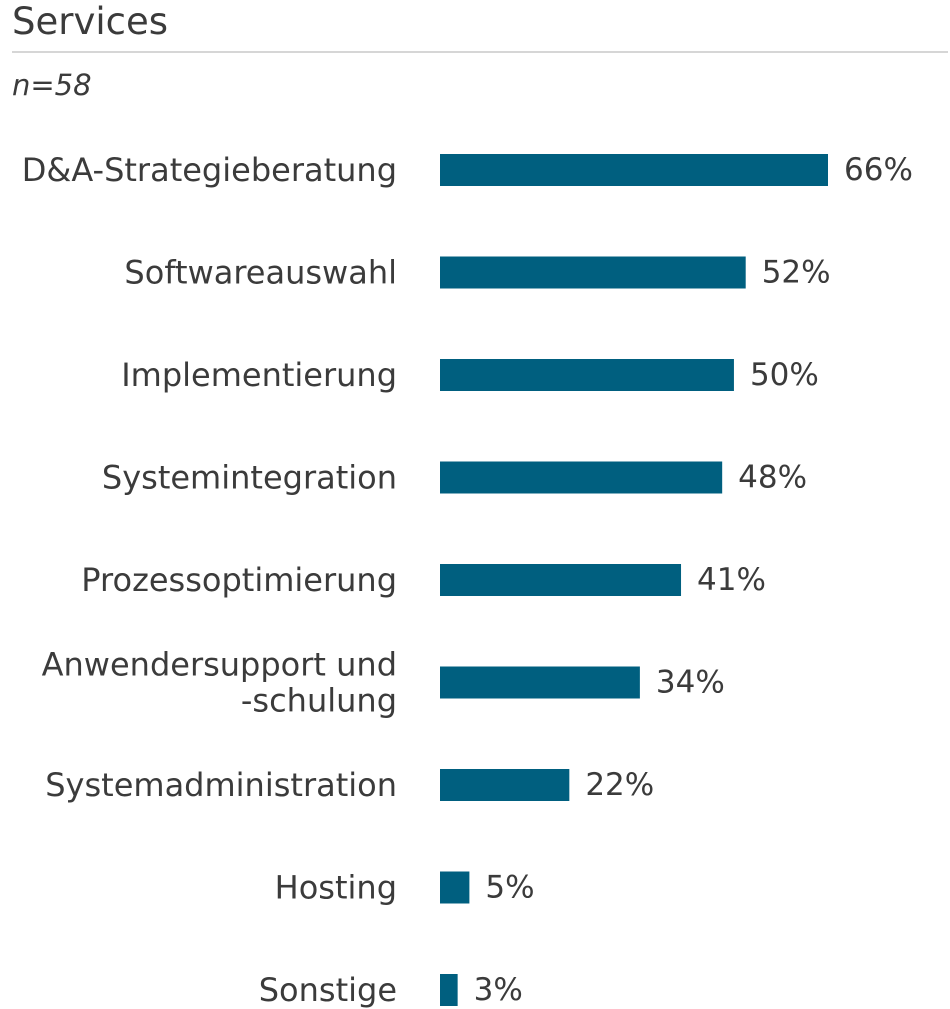  What do you see at coordinates (480, 52) in the screenshot?
I see `title-divider` at bounding box center [480, 52].